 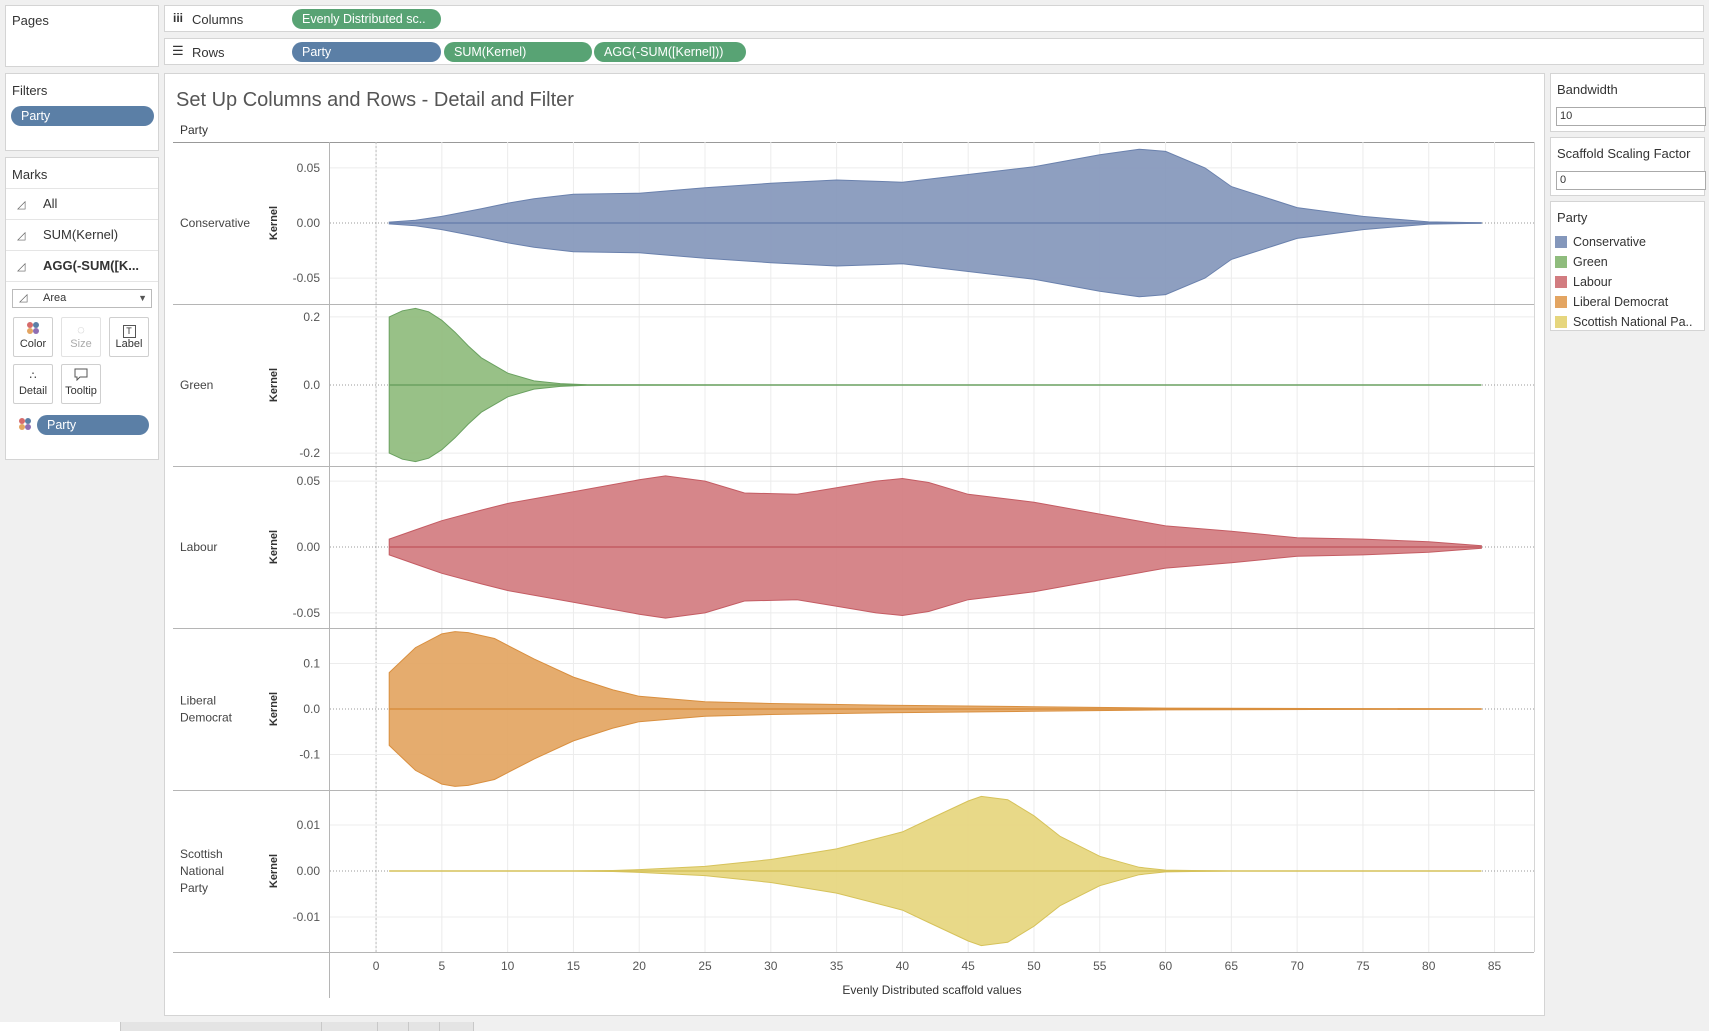 I want to click on pages-card: Pages, so click(x=82, y=36).